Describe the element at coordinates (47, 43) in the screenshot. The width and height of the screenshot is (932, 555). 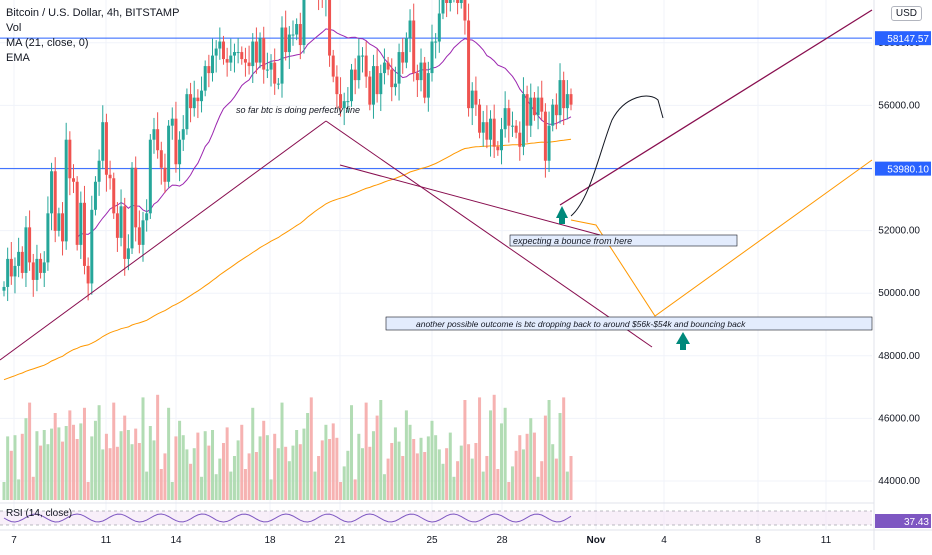
I see `ma-legend: MA (21, close, 0)` at that location.